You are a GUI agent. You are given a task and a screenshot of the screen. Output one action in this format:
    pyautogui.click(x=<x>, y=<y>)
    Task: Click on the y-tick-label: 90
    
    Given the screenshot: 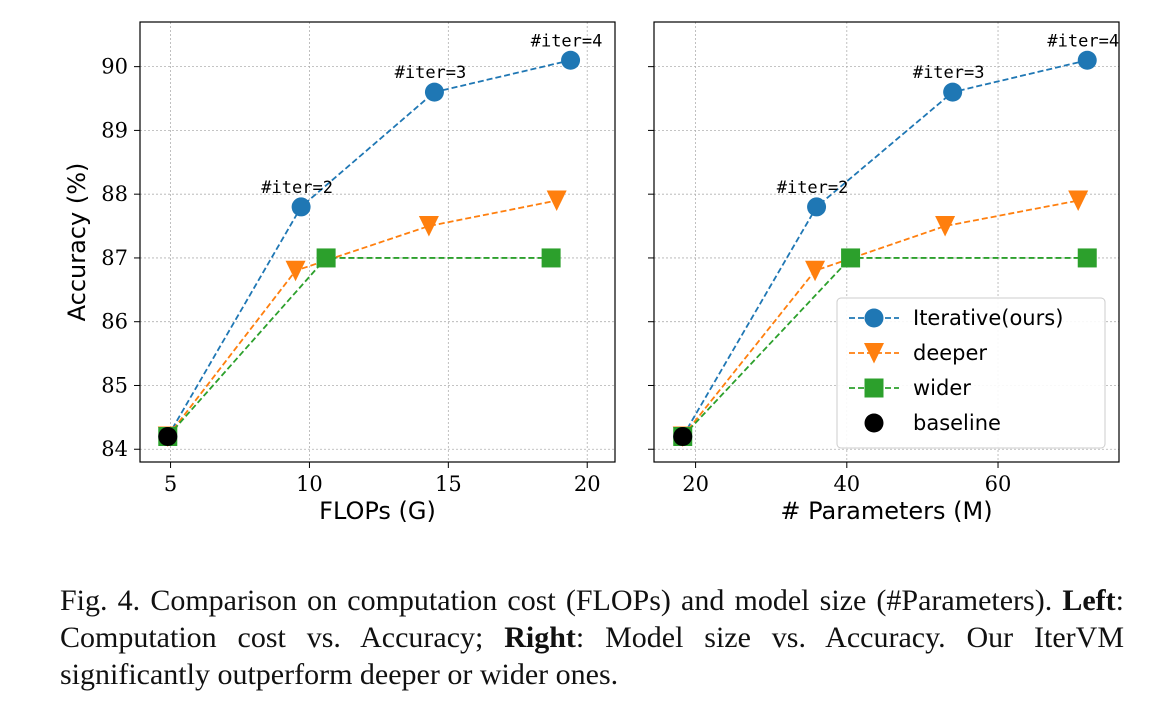 What is the action you would take?
    pyautogui.click(x=114, y=67)
    